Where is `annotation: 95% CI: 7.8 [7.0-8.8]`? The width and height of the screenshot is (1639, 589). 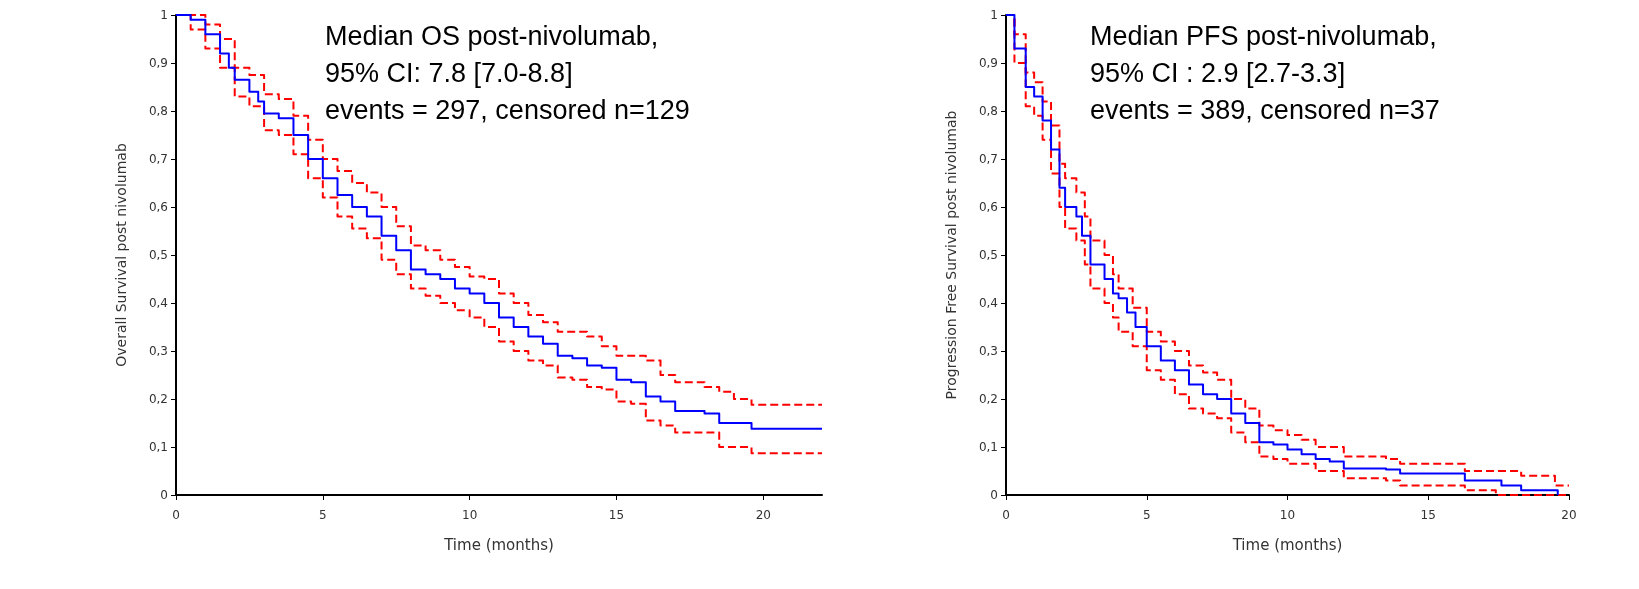 annotation: 95% CI: 7.8 [7.0-8.8] is located at coordinates (449, 72).